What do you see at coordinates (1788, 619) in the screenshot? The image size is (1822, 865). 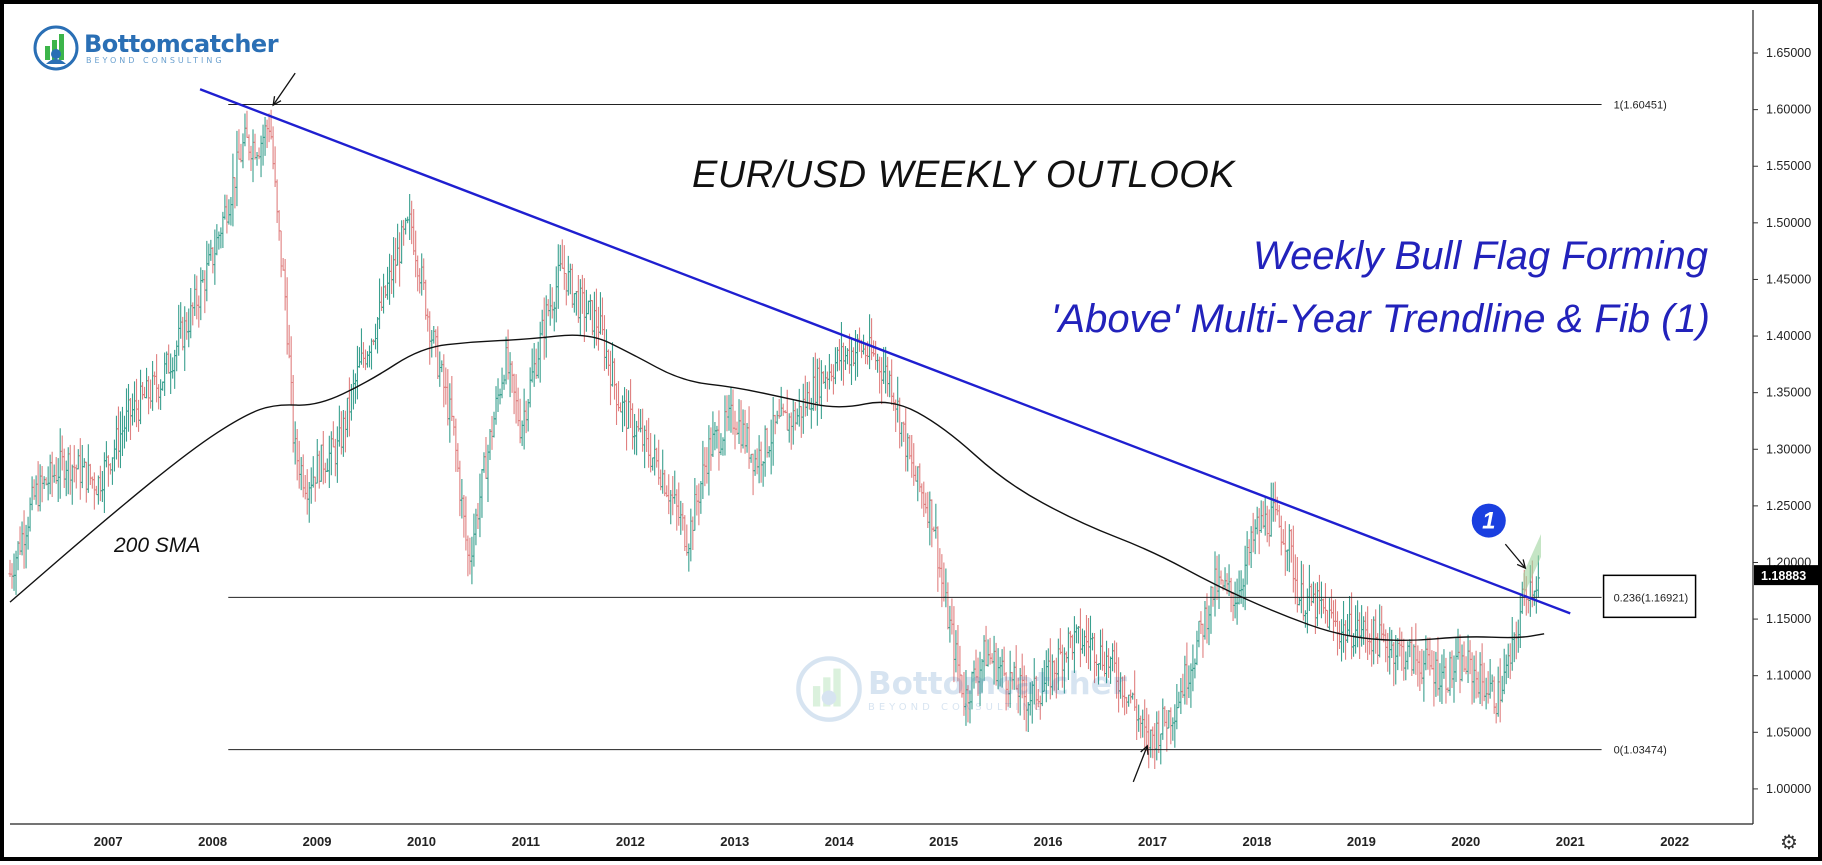 I see `y-tick-label: 1.15000` at bounding box center [1788, 619].